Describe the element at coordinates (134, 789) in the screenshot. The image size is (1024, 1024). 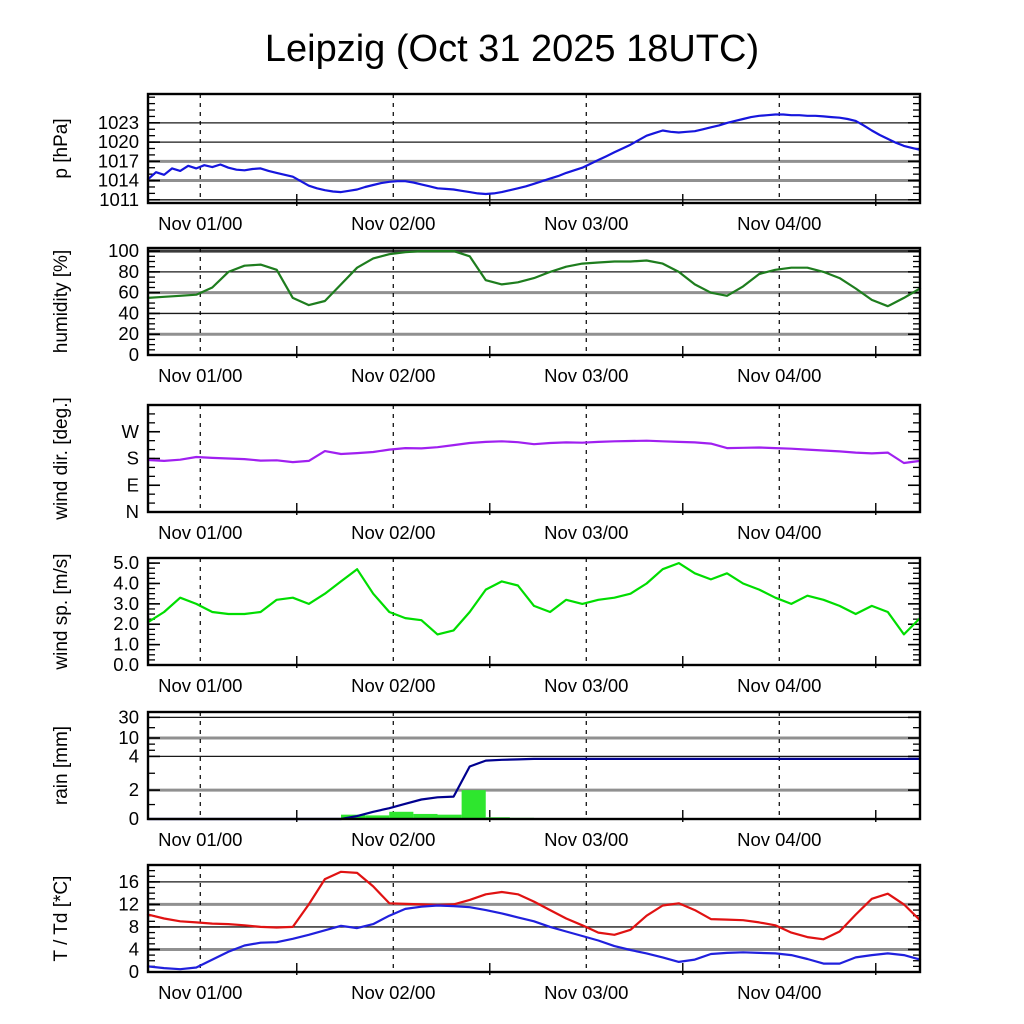
I see `y-tick-label: 2` at that location.